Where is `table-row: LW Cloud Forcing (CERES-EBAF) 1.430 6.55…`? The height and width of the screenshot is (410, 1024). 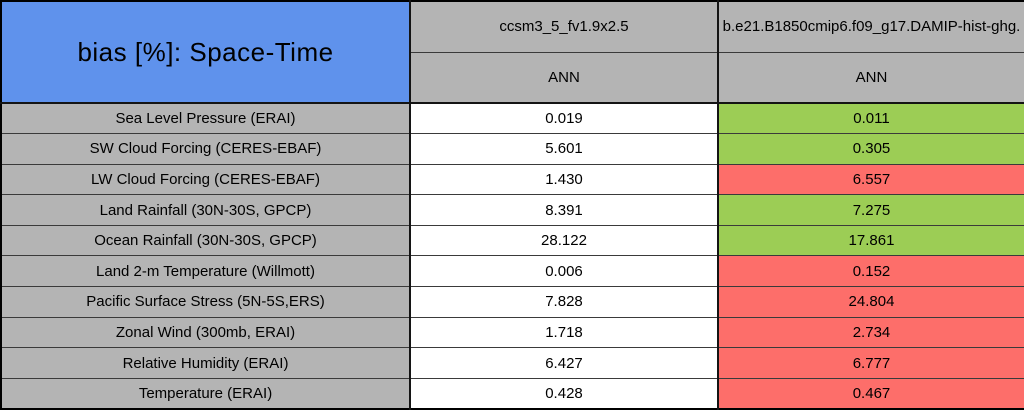 table-row: LW Cloud Forcing (CERES-EBAF) 1.430 6.55… is located at coordinates (512, 179).